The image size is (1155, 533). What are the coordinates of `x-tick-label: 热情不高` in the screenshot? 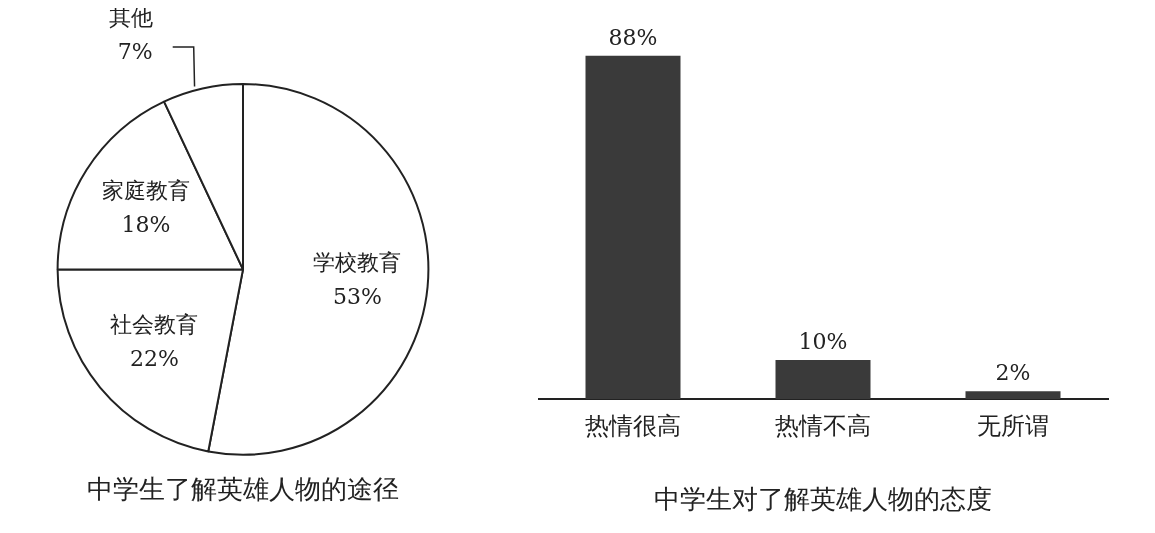 It's located at (823, 425).